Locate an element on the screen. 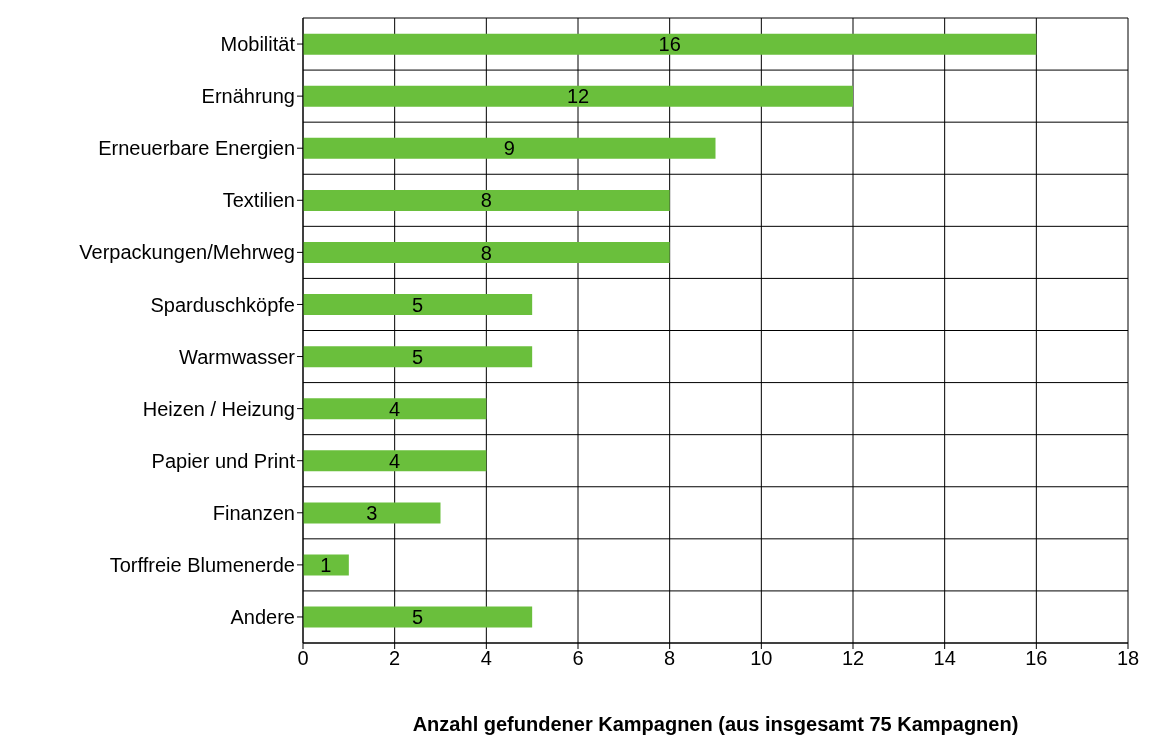 This screenshot has width=1157, height=753. x-tick-label: 12 is located at coordinates (853, 658).